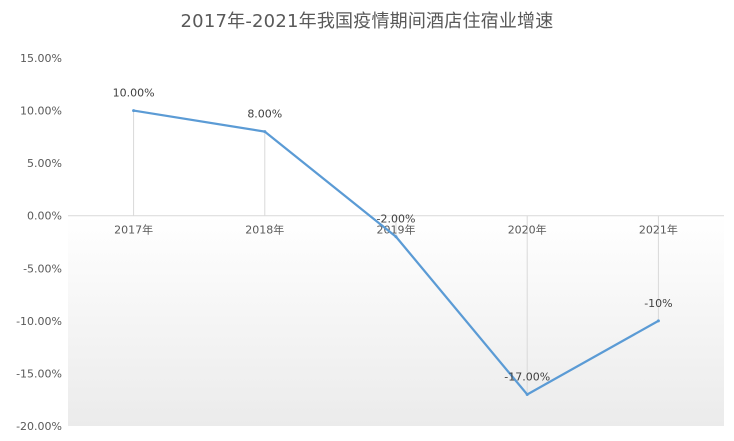 This screenshot has width=734, height=441. What do you see at coordinates (133, 230) in the screenshot?
I see `x-tick-label: 2017年` at bounding box center [133, 230].